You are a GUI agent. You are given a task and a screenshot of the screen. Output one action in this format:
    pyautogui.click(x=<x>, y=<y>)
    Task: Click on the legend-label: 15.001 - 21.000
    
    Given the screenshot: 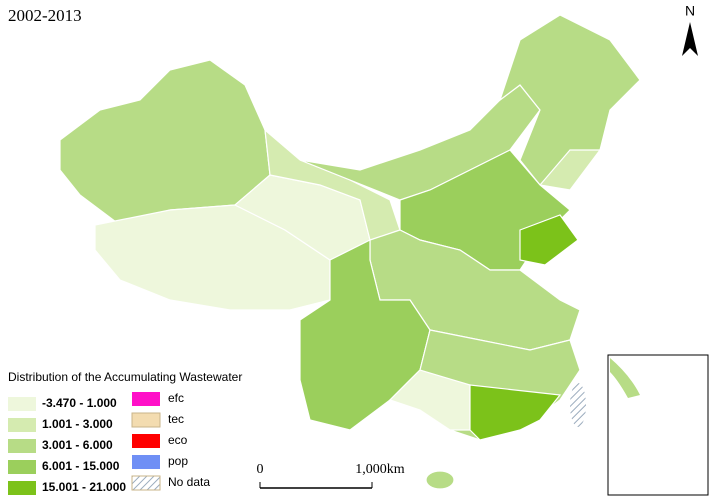 What is the action you would take?
    pyautogui.click(x=84, y=487)
    